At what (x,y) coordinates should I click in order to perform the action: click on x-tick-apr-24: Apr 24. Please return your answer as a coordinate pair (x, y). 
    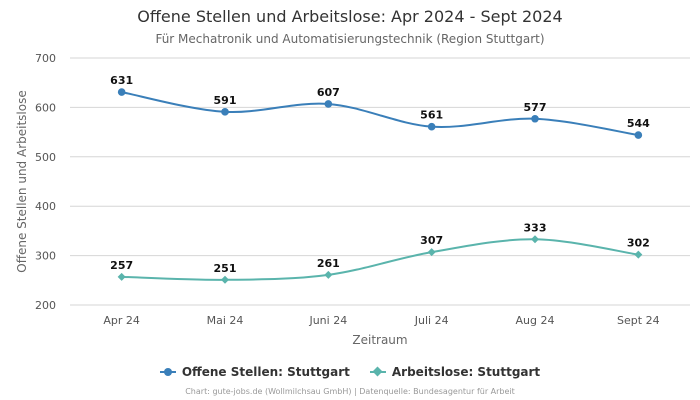
    Looking at the image, I should click on (121, 320).